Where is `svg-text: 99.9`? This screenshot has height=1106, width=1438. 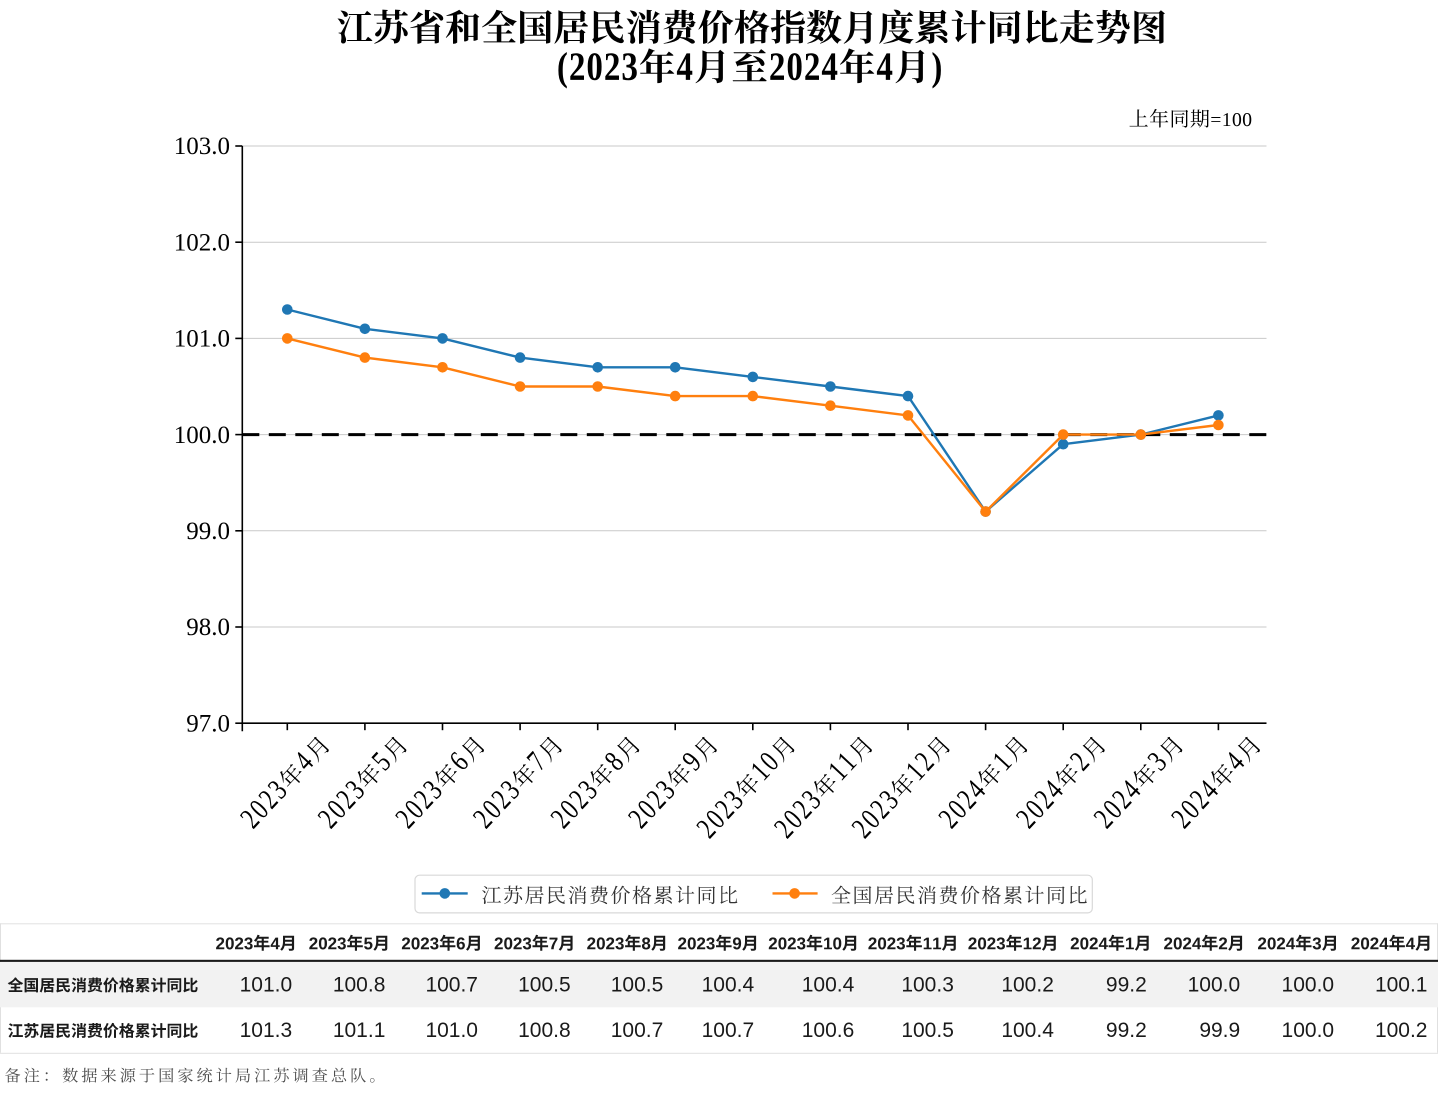 svg-text: 99.9 is located at coordinates (1219, 1030).